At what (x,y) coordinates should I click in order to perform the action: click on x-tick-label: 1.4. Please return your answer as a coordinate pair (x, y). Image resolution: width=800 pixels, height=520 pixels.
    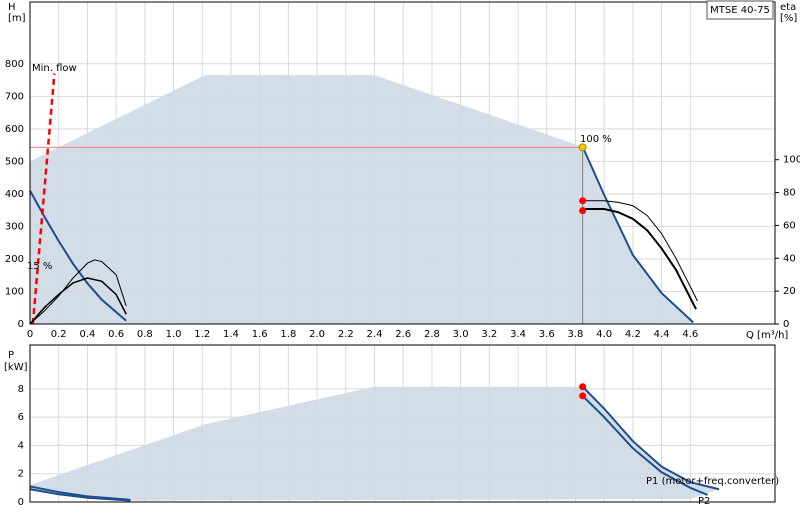
    Looking at the image, I should click on (231, 334).